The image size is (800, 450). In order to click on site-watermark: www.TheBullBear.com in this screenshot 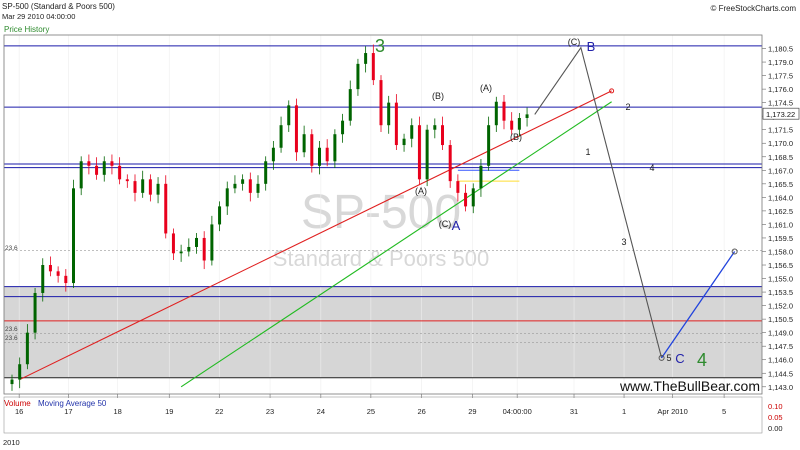, I will do `click(689, 386)`.